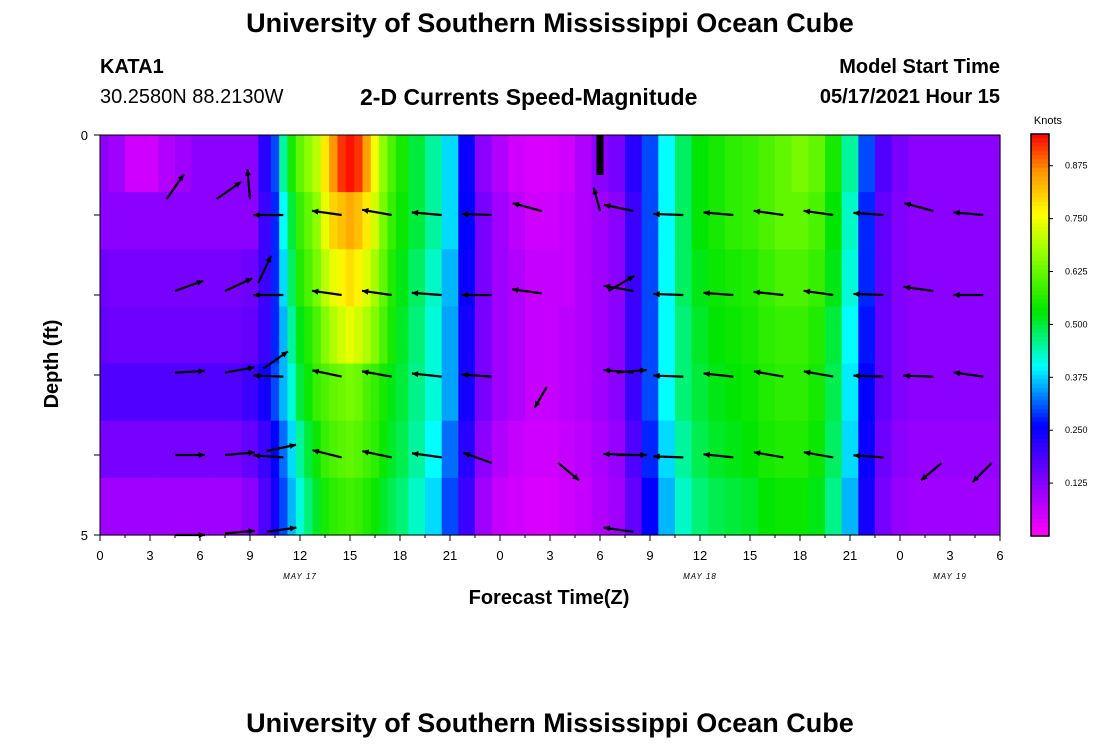  Describe the element at coordinates (1076, 483) in the screenshot. I see `colorbar-tick-label: 0.125` at that location.